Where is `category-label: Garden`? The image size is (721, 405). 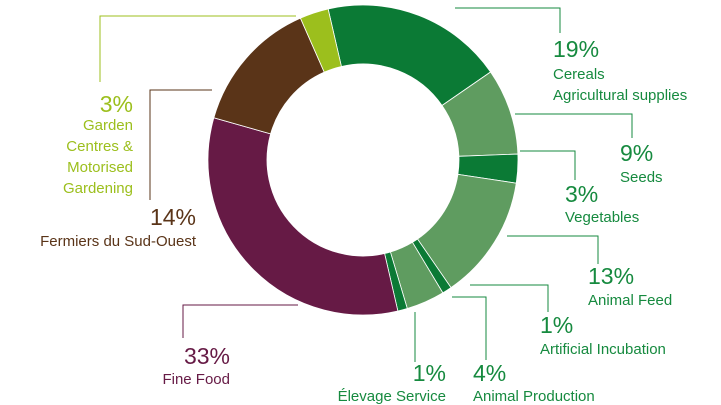 category-label: Garden is located at coordinates (108, 125).